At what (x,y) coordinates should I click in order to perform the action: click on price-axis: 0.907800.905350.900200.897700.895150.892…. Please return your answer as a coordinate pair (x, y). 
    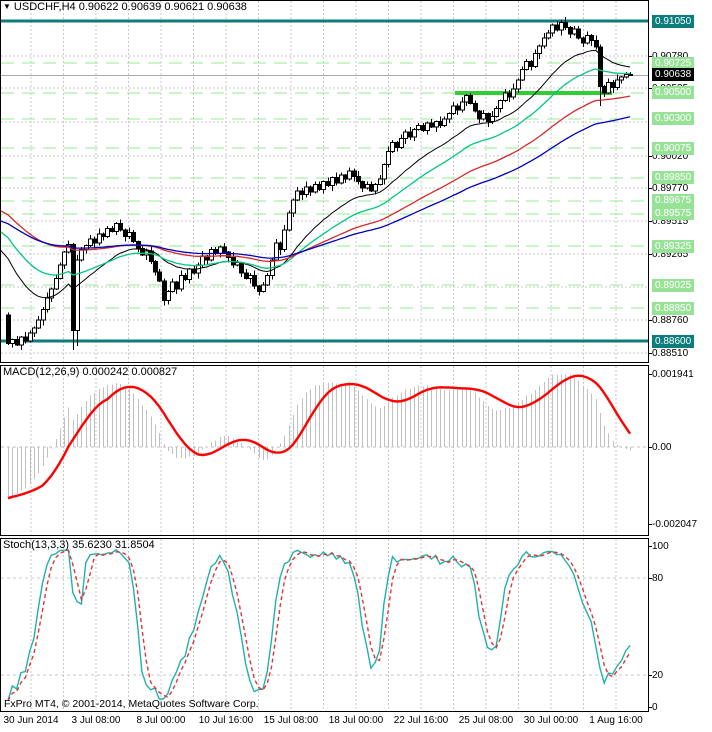
    Looking at the image, I should click on (680, 366).